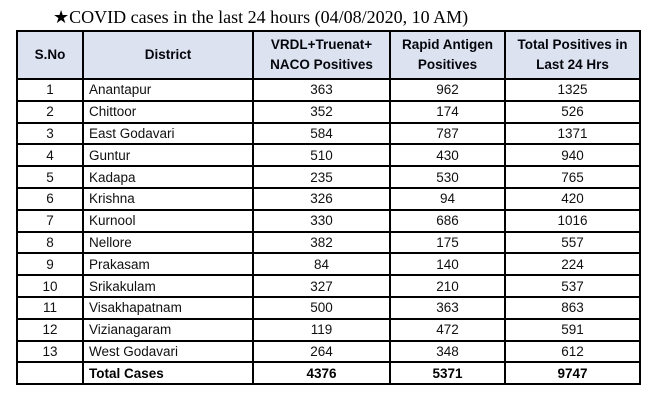 This screenshot has height=400, width=655. I want to click on total-row: Total Cases 4376 5371 9747, so click(328, 373).